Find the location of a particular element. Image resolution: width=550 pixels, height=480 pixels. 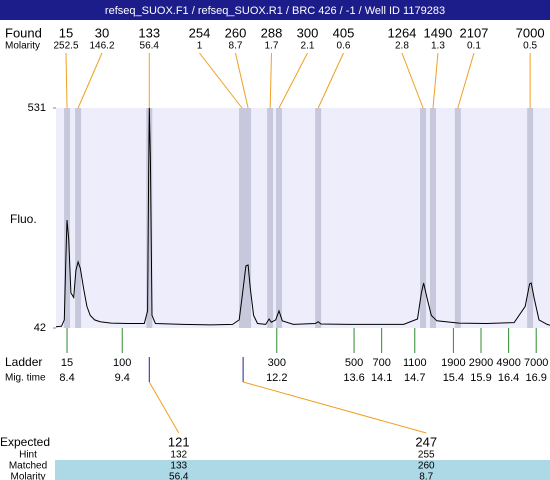

found-molarity: 8.7 is located at coordinates (236, 46).